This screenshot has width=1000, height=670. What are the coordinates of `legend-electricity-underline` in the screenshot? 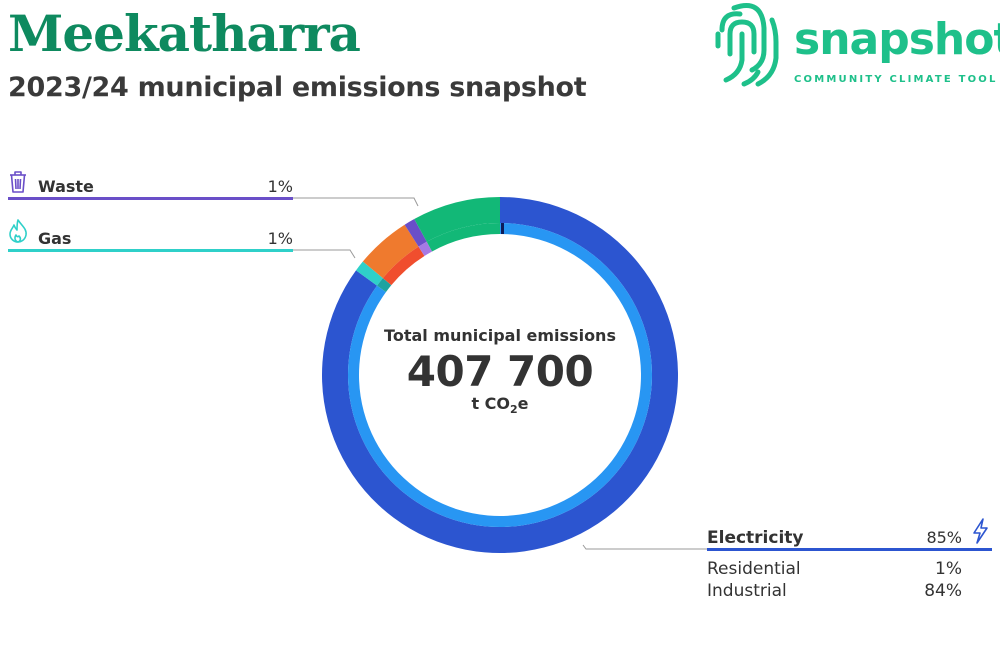 It's located at (849, 549).